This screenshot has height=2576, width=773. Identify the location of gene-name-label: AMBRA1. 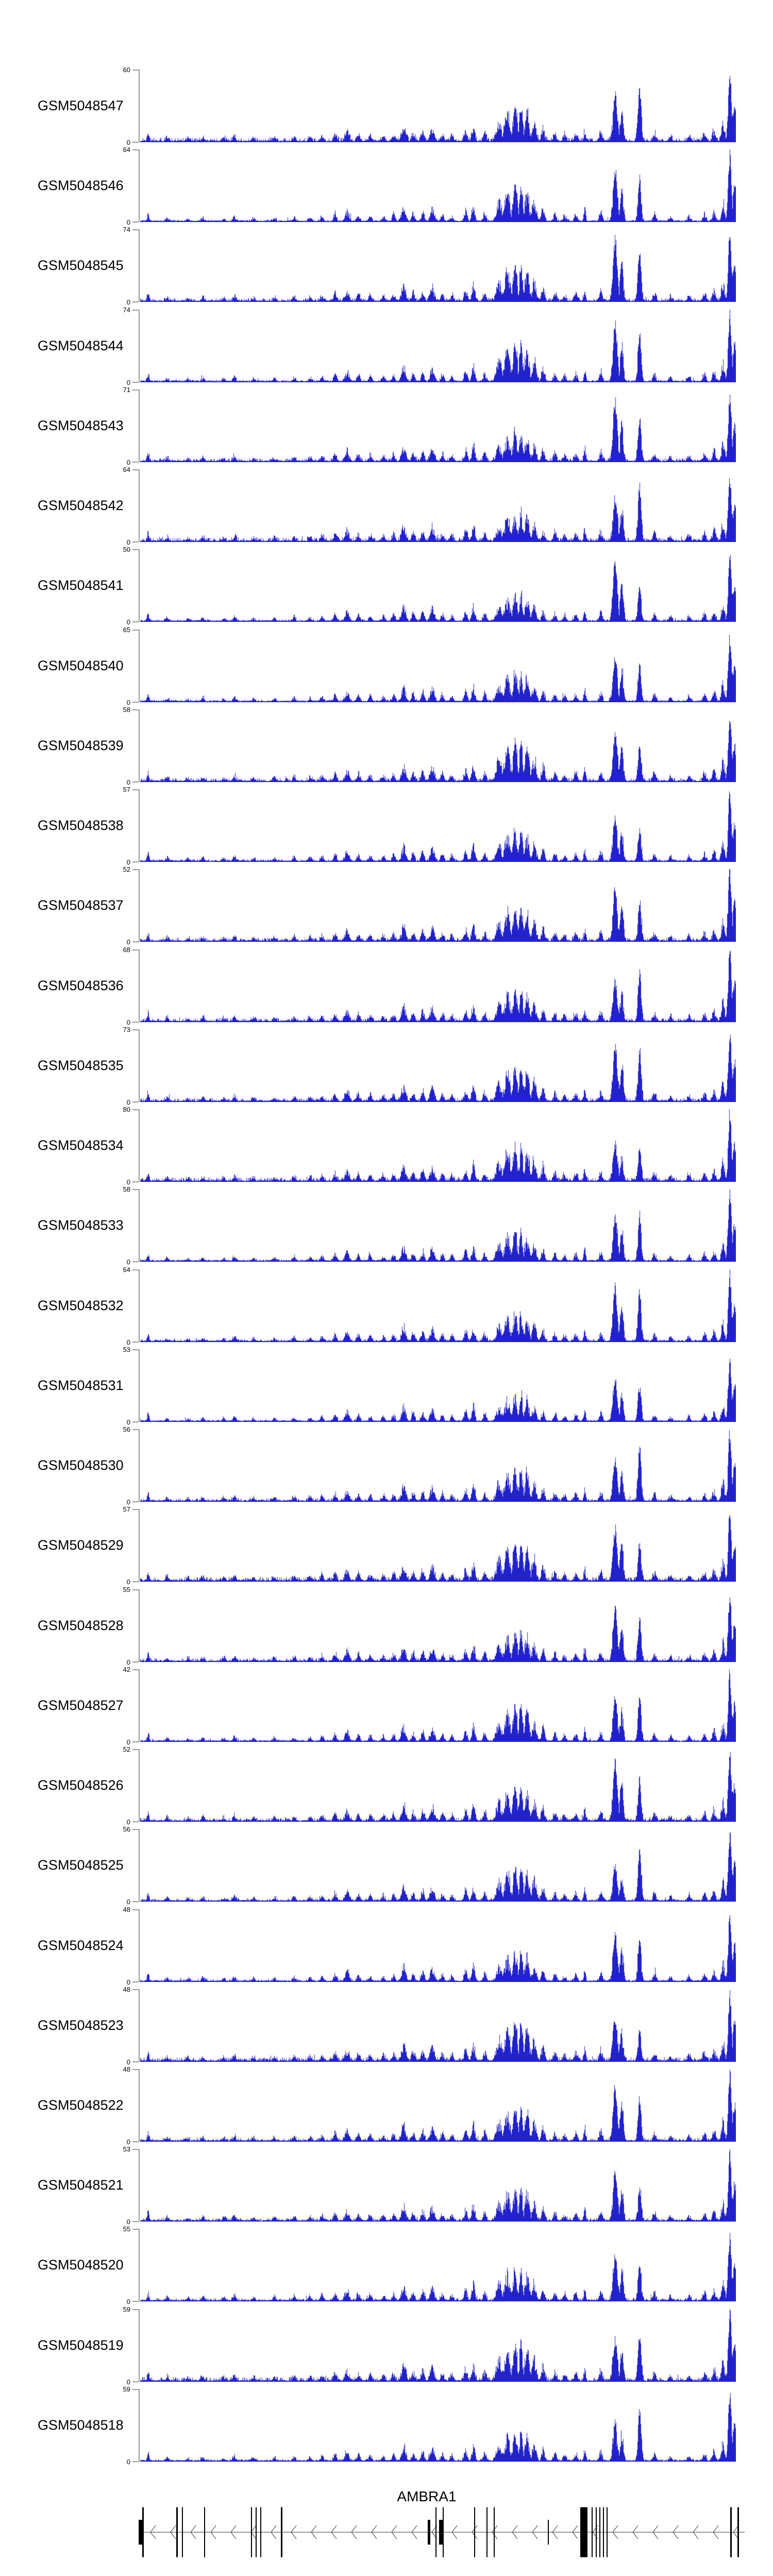
(427, 2496).